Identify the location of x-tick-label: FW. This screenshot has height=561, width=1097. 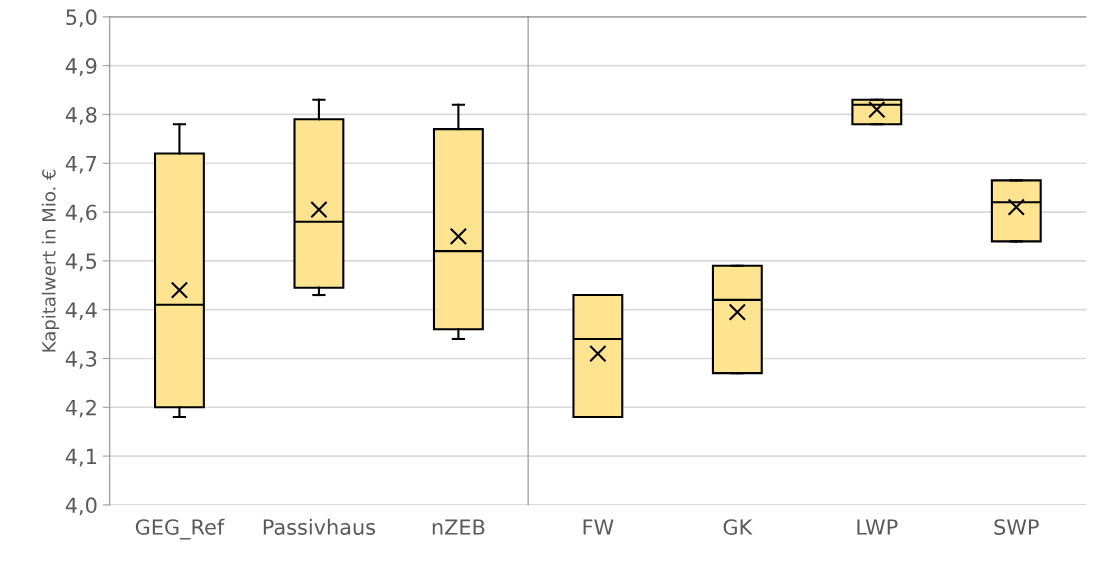
(598, 527).